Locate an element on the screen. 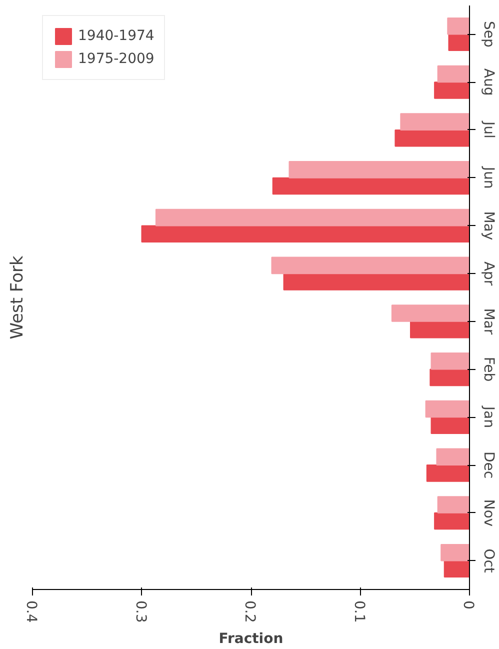 Image resolution: width=499 pixels, height=649 pixels. x-tick-label: 0.3 is located at coordinates (140, 611).